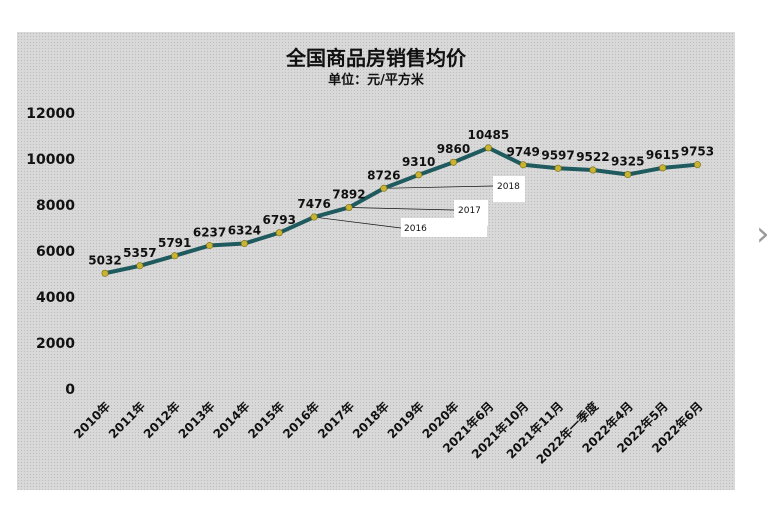 This screenshot has height=524, width=769. Describe the element at coordinates (557, 155) in the screenshot. I see `data-label: 9597` at that location.